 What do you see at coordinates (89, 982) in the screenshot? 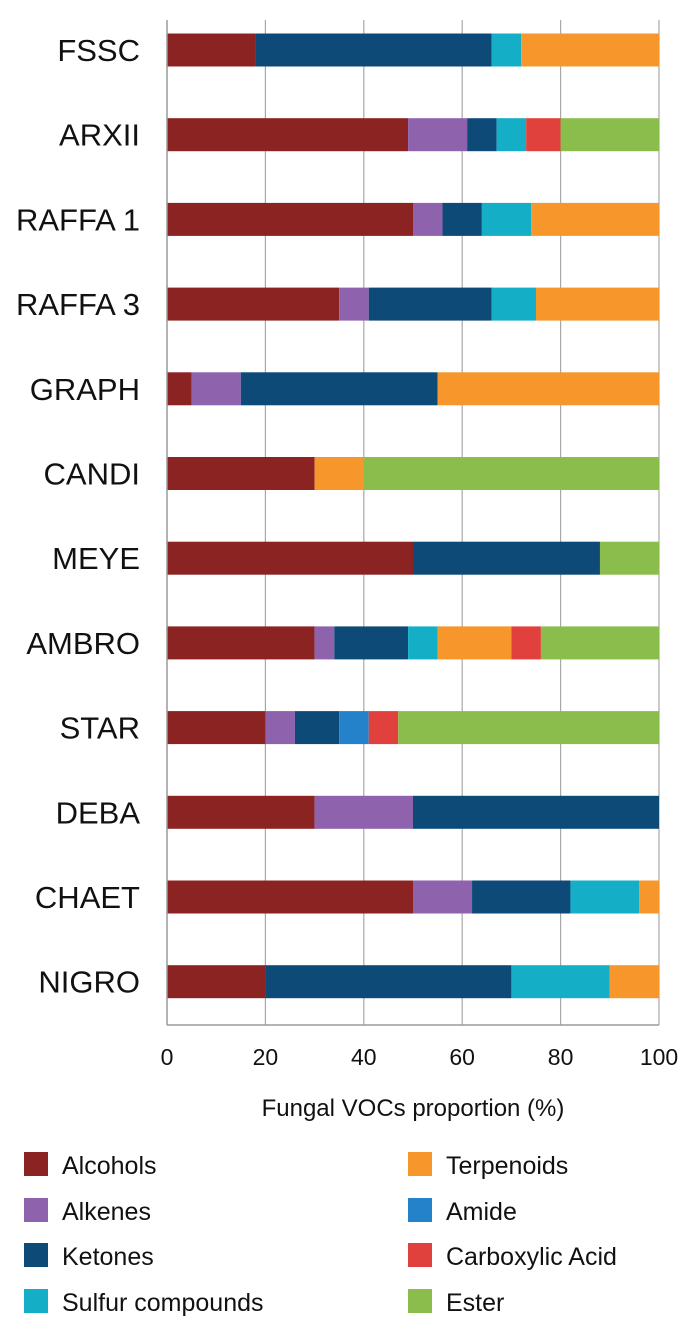
I see `category-label: NIGRO` at bounding box center [89, 982].